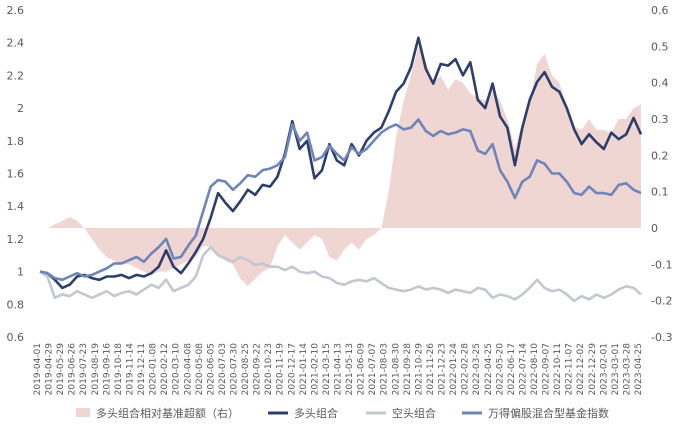  I want to click on x-tick-label: 2021-08-30, so click(396, 369).